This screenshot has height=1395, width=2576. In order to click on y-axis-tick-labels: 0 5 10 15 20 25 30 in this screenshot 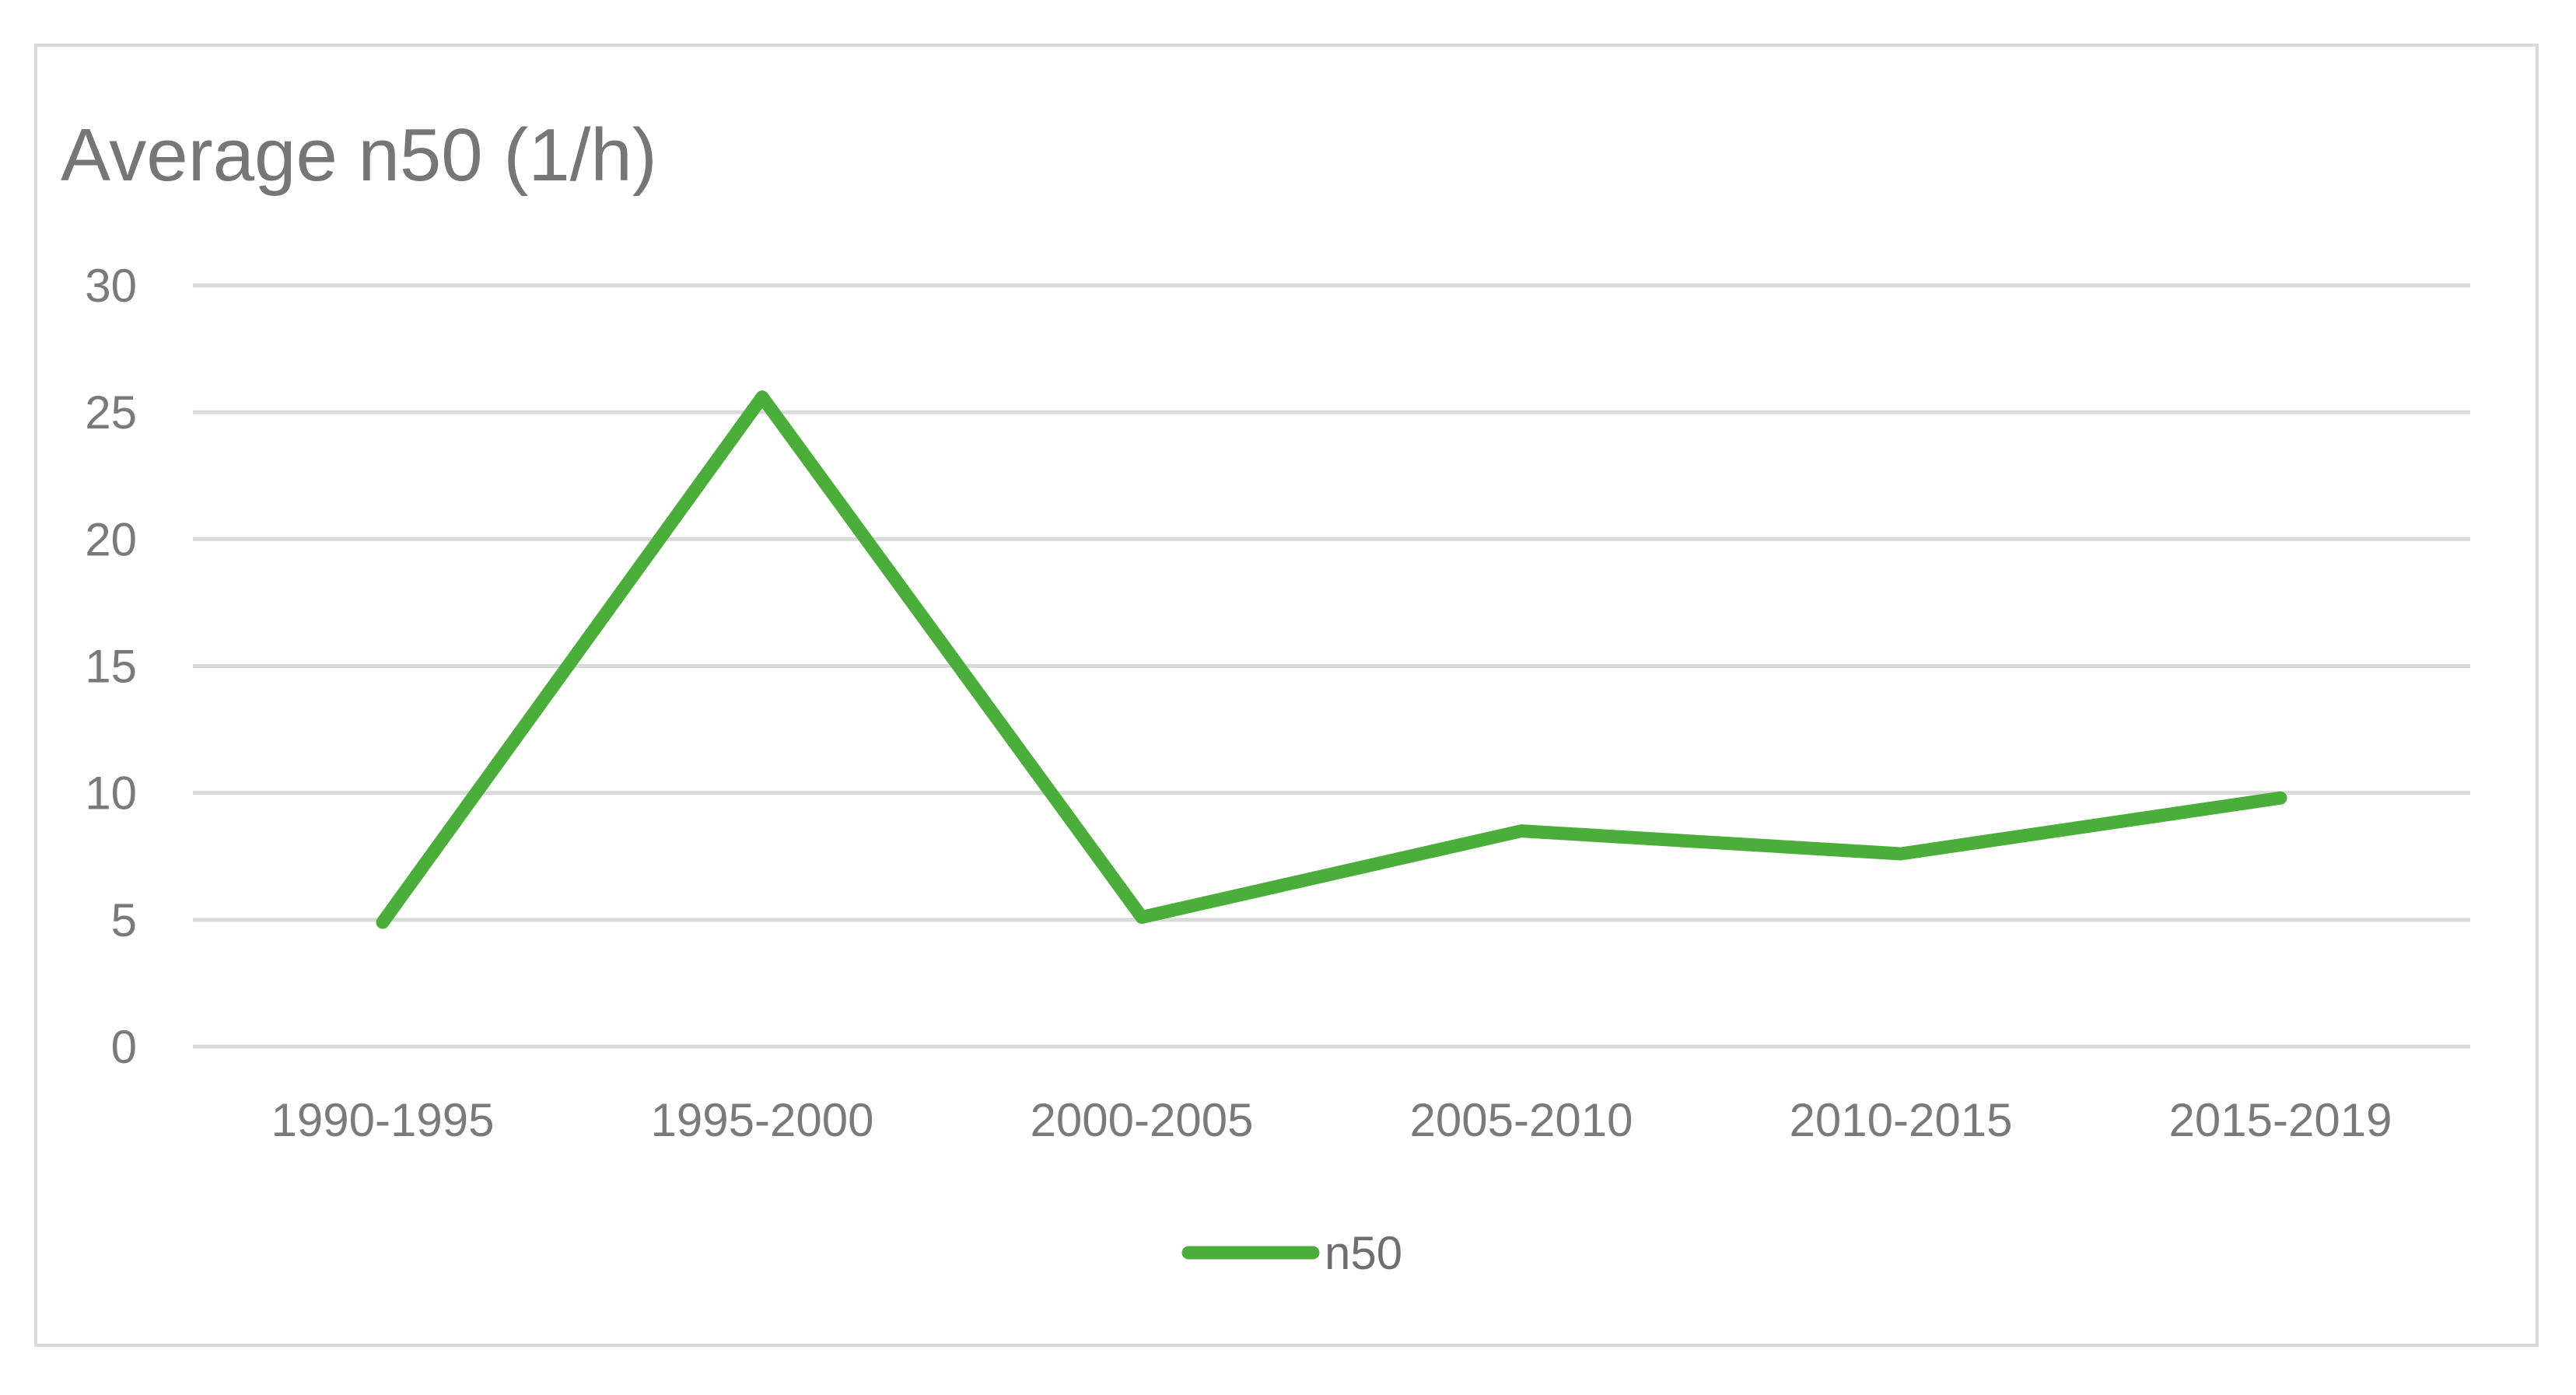, I will do `click(111, 667)`.